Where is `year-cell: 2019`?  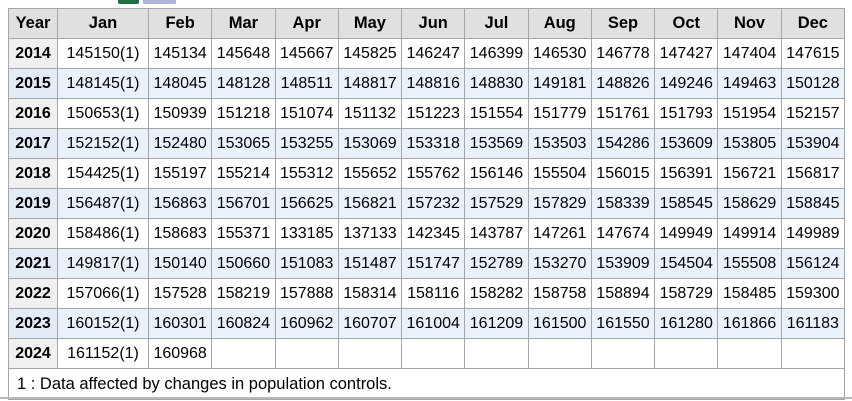
year-cell: 2019 is located at coordinates (33, 203).